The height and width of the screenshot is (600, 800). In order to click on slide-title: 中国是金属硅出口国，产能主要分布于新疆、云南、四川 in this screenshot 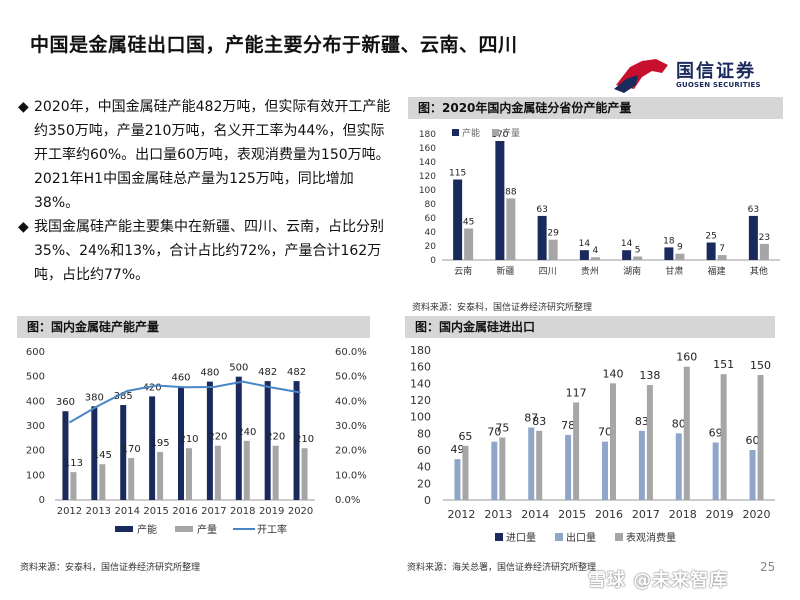, I will do `click(274, 45)`.